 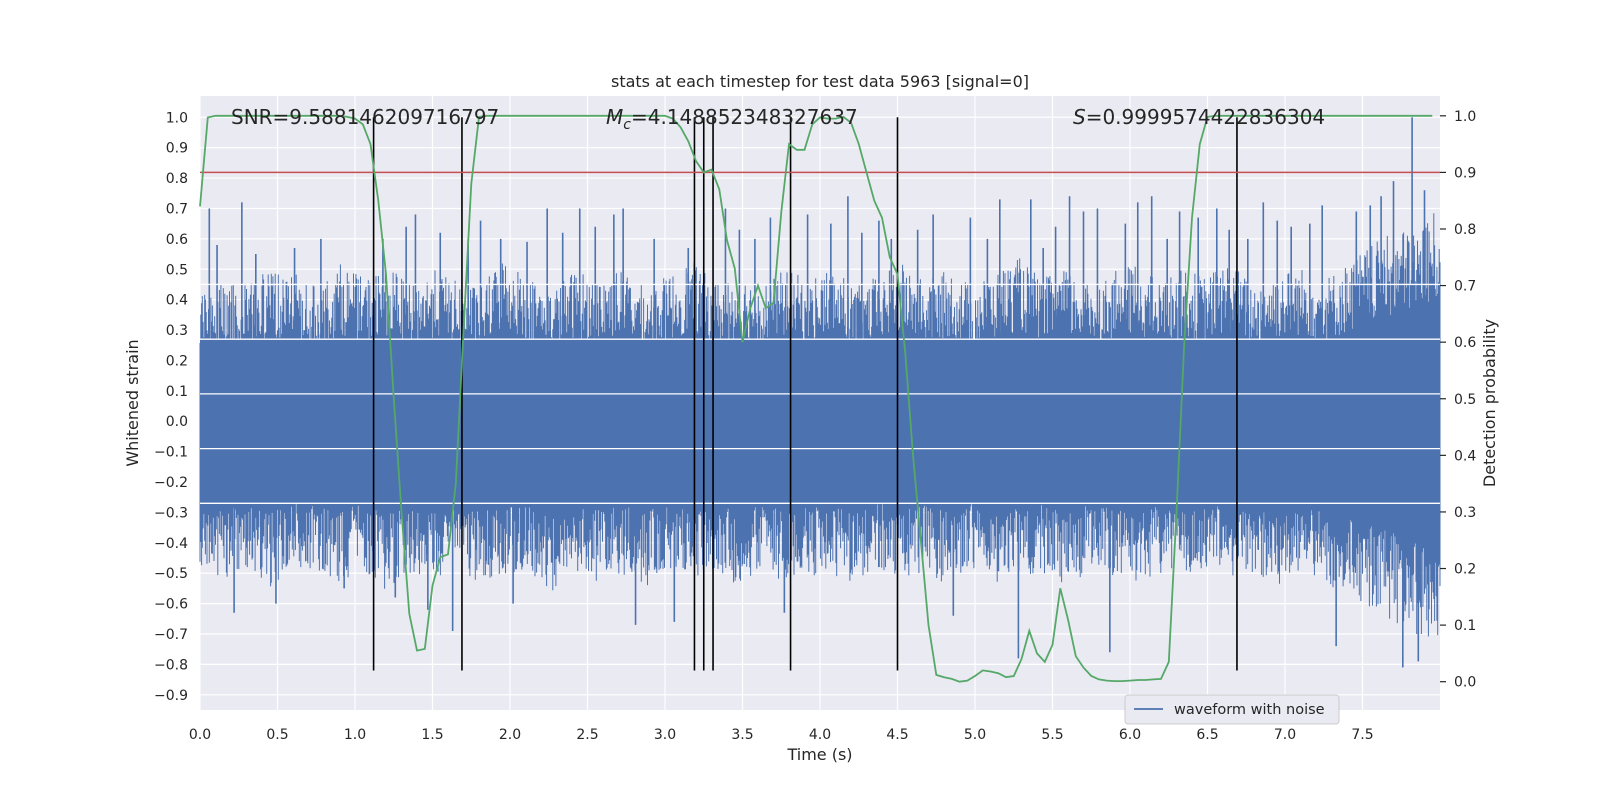 What do you see at coordinates (1465, 173) in the screenshot?
I see `y2-tick-1: 0.9` at bounding box center [1465, 173].